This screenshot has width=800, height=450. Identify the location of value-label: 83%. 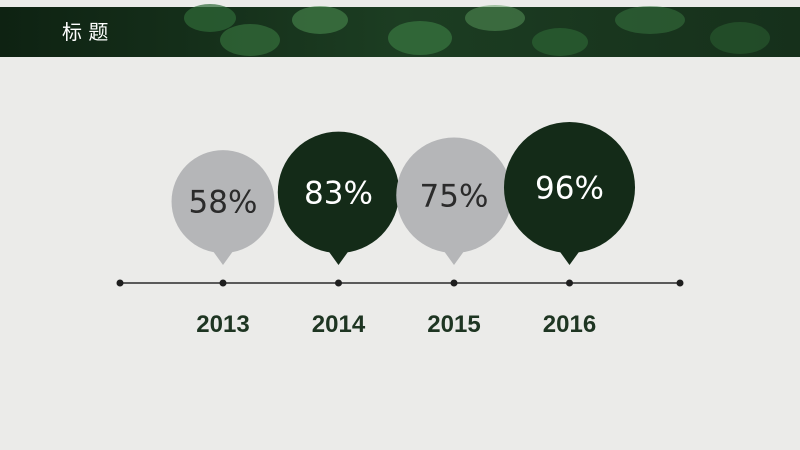
(338, 193).